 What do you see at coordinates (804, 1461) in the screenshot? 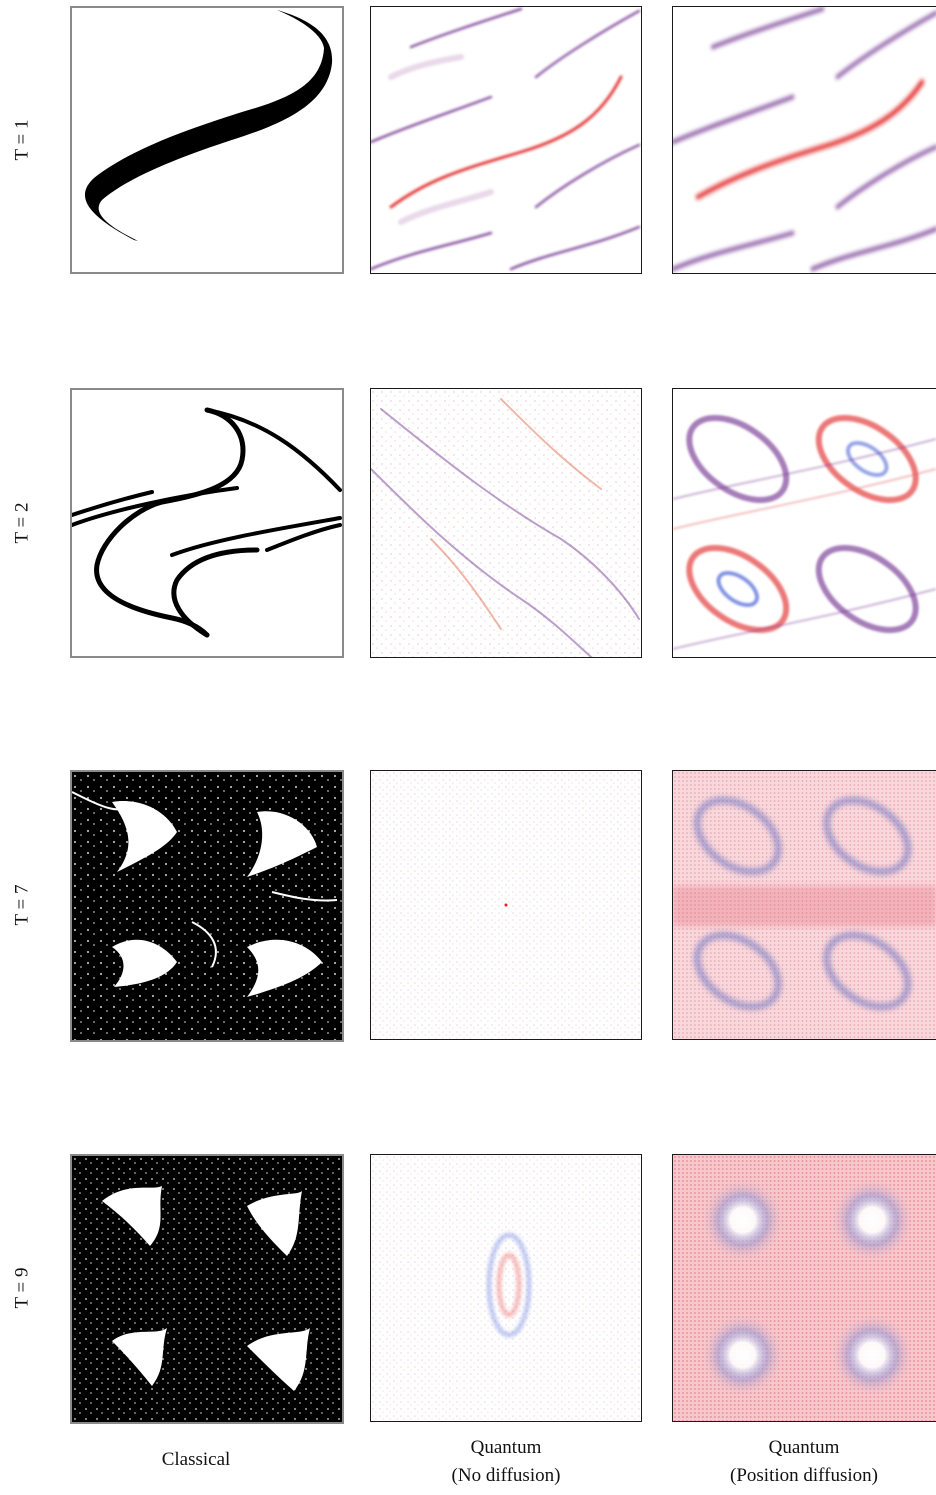
I see `column-label-quantum-position-diffusion: Quantum (Position diffusion)` at bounding box center [804, 1461].